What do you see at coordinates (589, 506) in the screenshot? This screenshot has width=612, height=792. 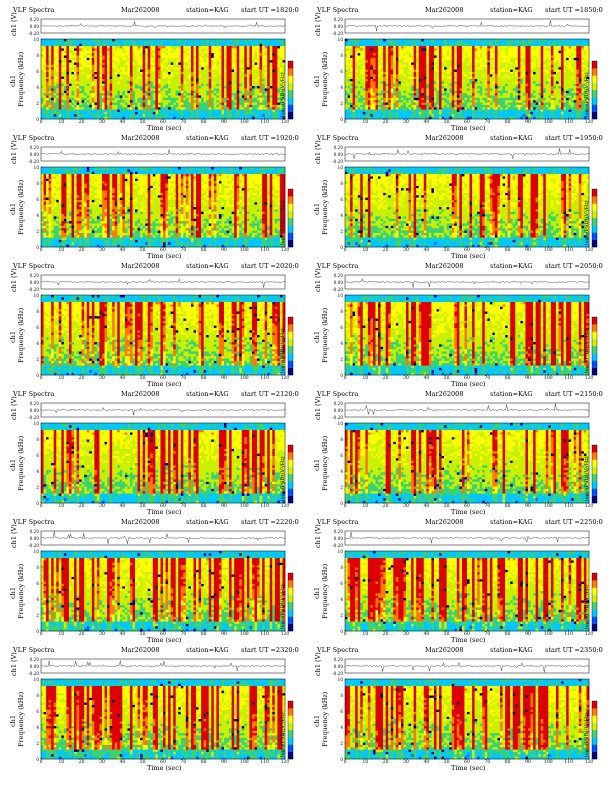 I see `x-tick-label: 120` at bounding box center [589, 506].